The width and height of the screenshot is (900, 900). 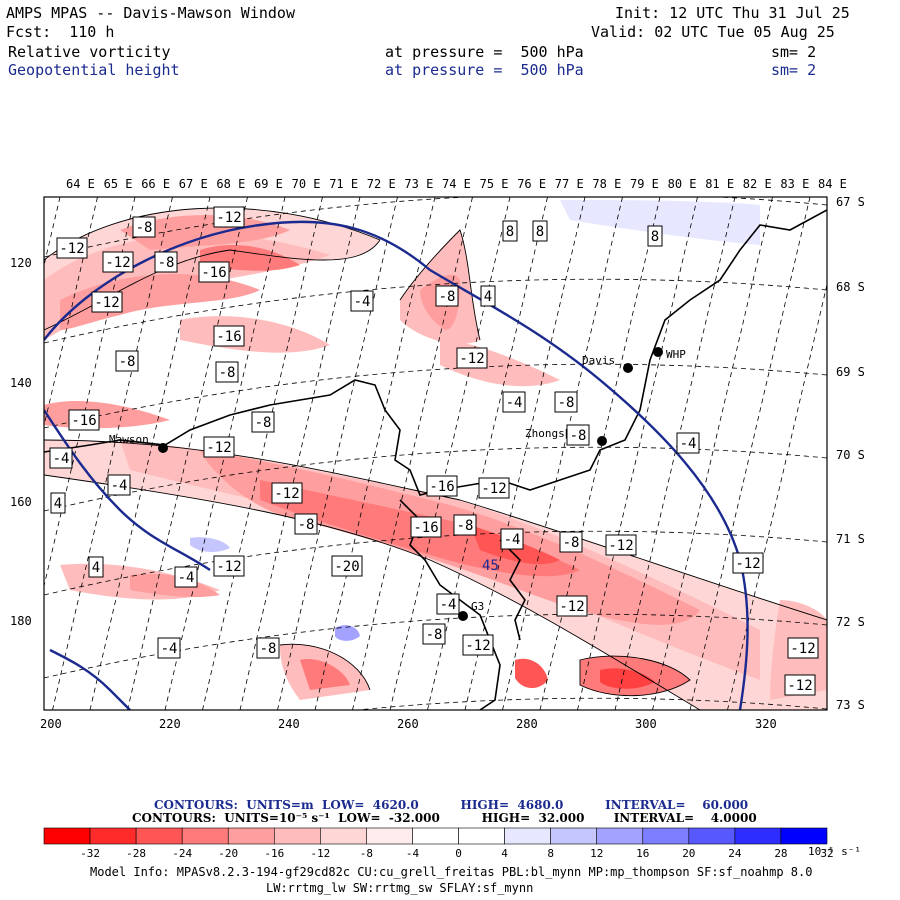 I want to click on longitude-label: 83 E, so click(x=794, y=184).